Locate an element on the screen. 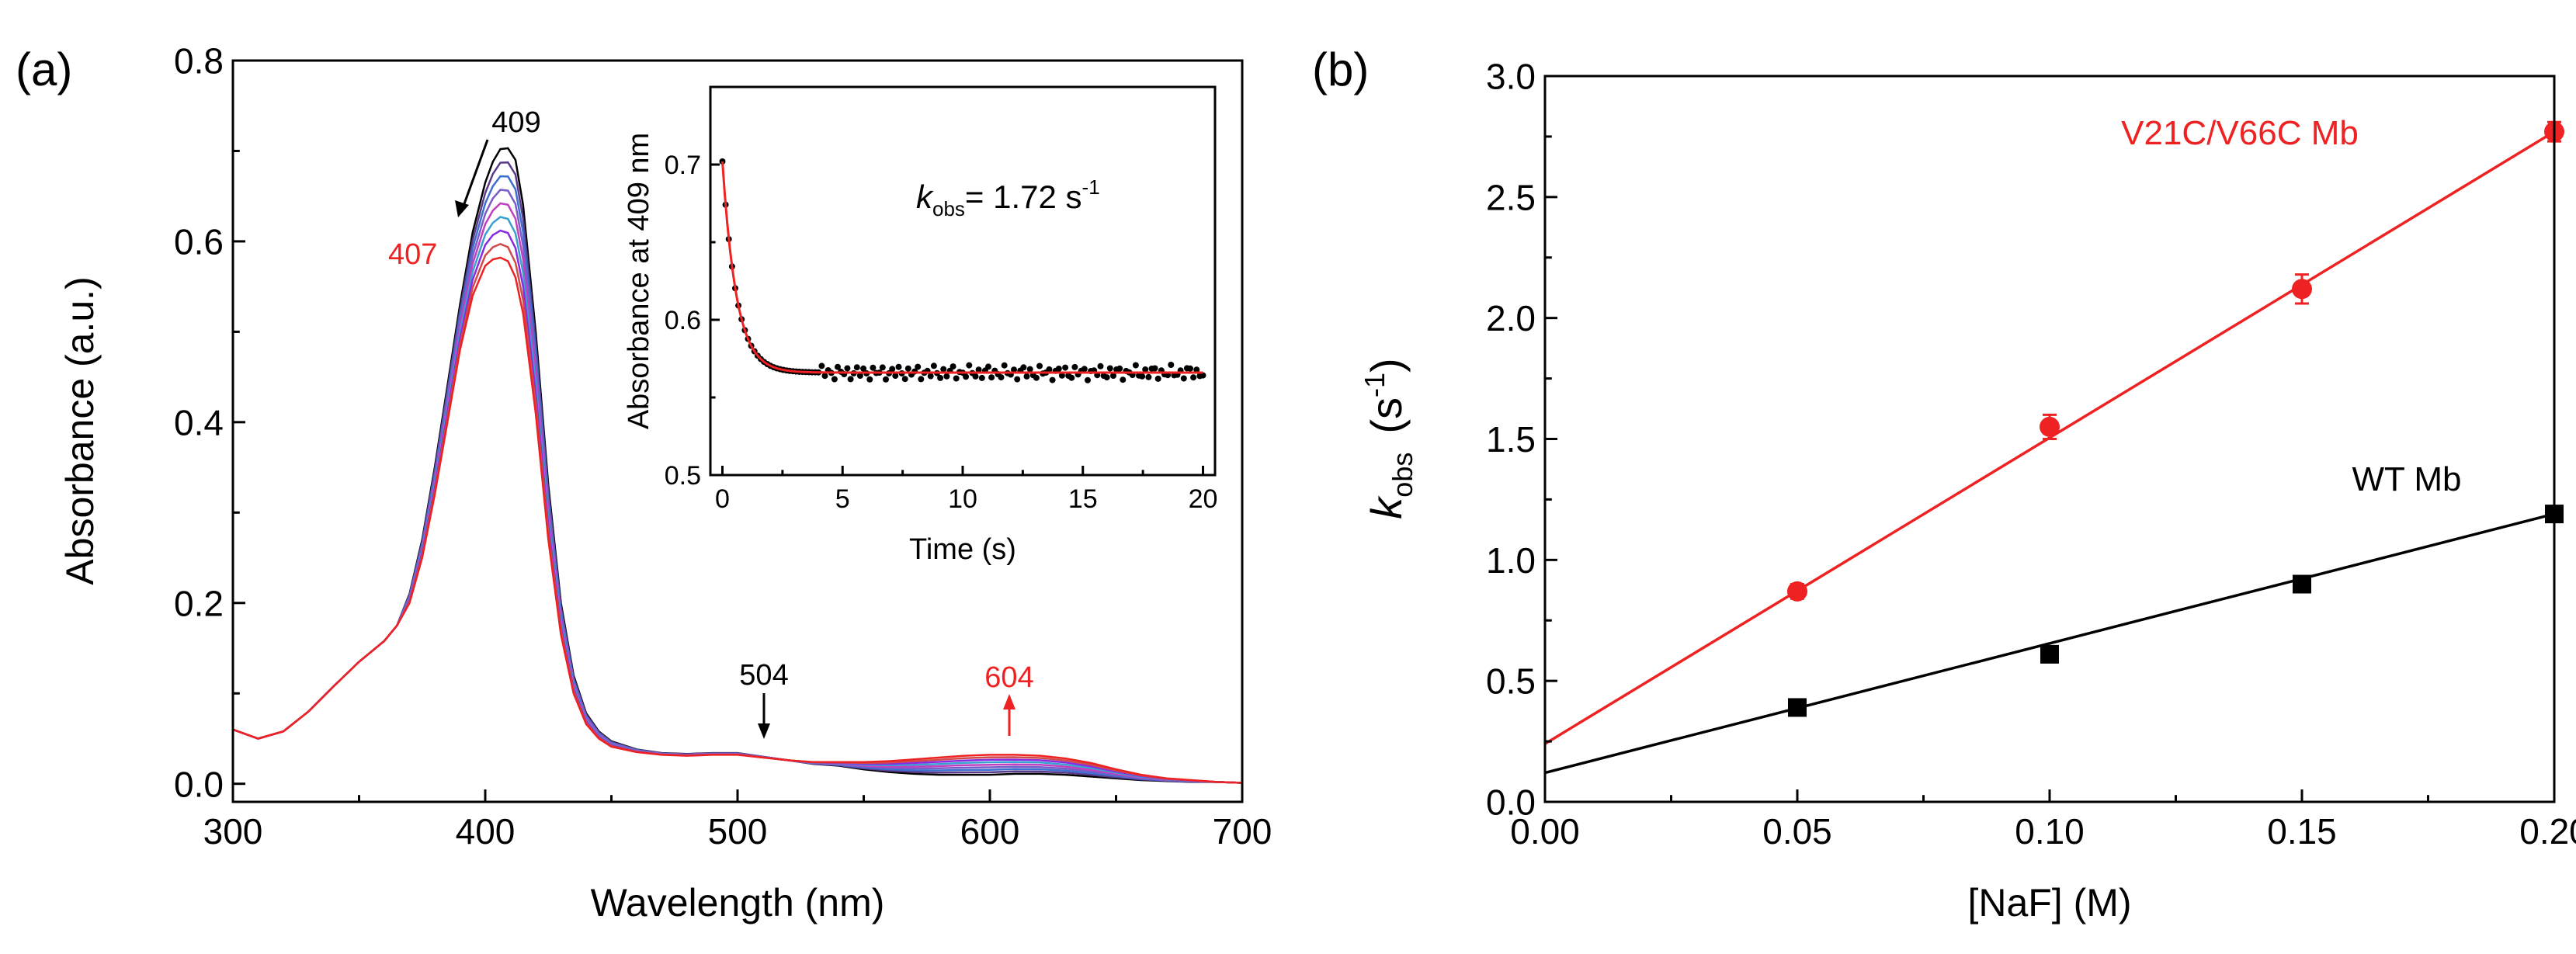 The image size is (2576, 954). ylabel-unit: (s is located at coordinates (1386, 415).